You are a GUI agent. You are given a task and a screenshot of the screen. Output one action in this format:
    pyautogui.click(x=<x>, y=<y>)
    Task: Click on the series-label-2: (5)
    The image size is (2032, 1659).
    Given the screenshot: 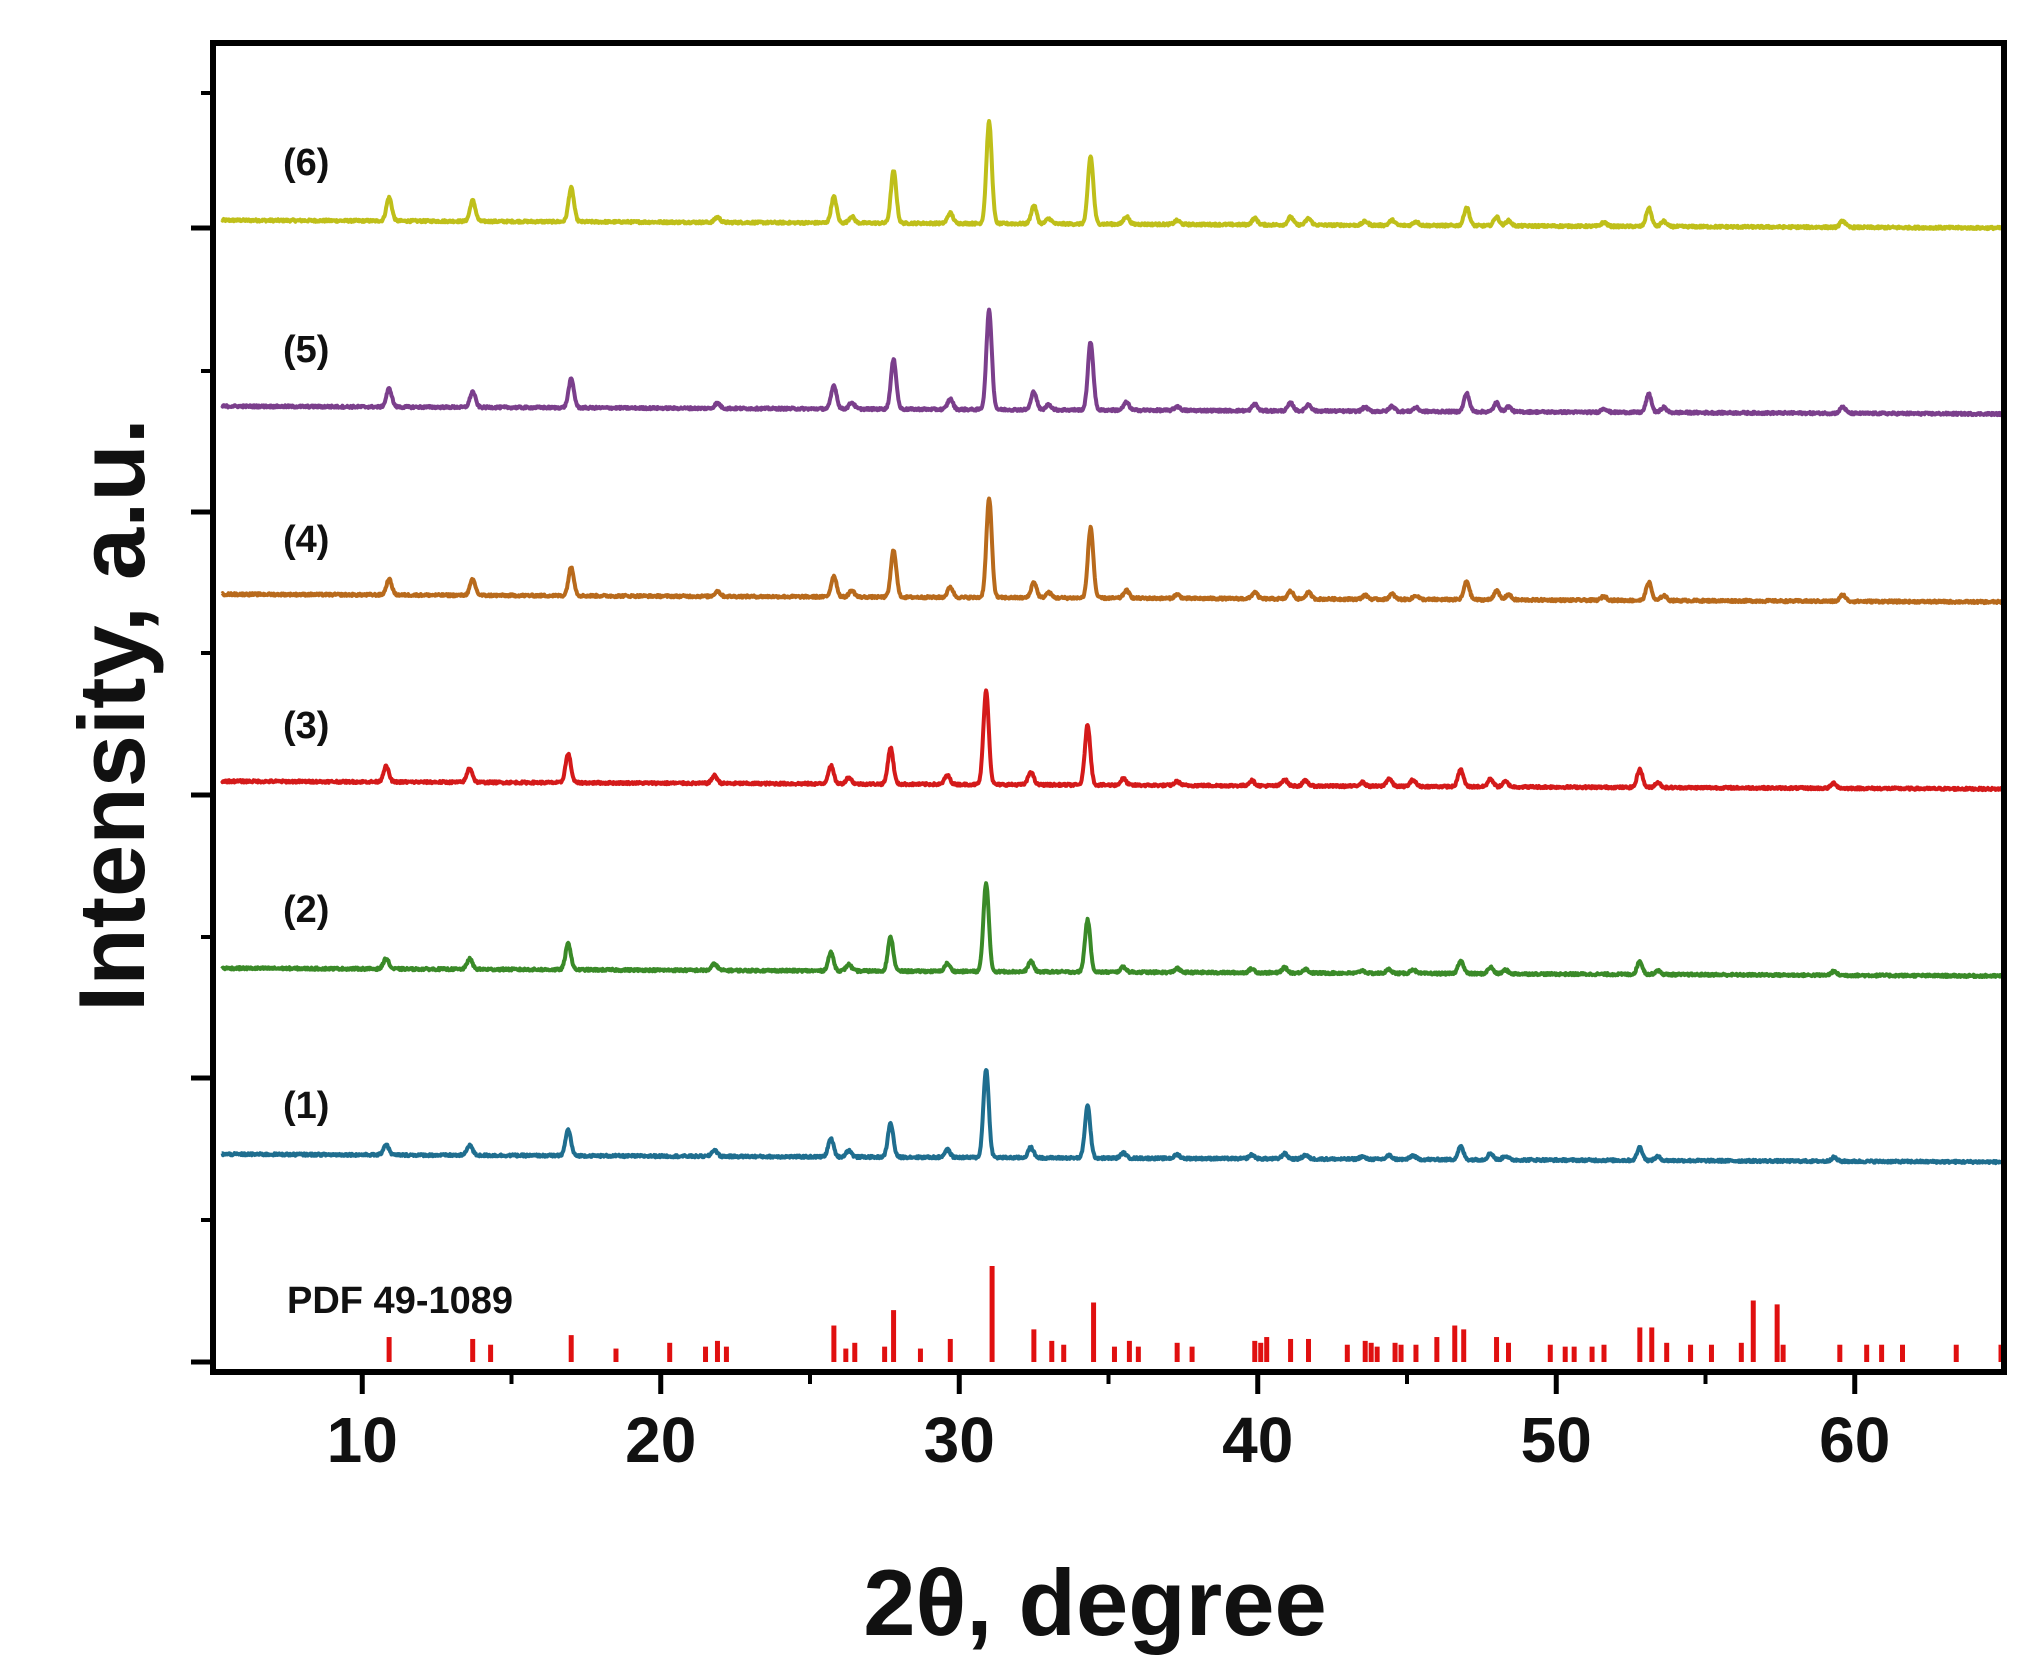 What is the action you would take?
    pyautogui.click(x=306, y=350)
    